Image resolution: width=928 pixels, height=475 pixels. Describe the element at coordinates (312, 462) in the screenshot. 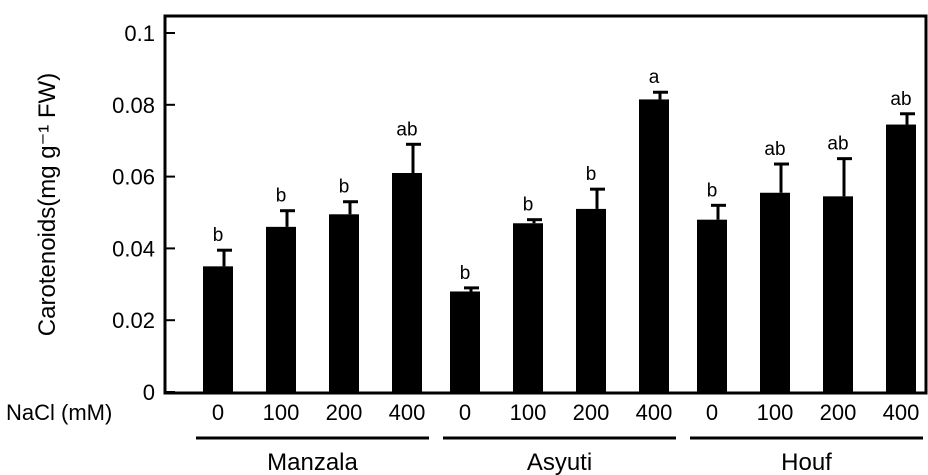

I see `group-label: Manzala` at that location.